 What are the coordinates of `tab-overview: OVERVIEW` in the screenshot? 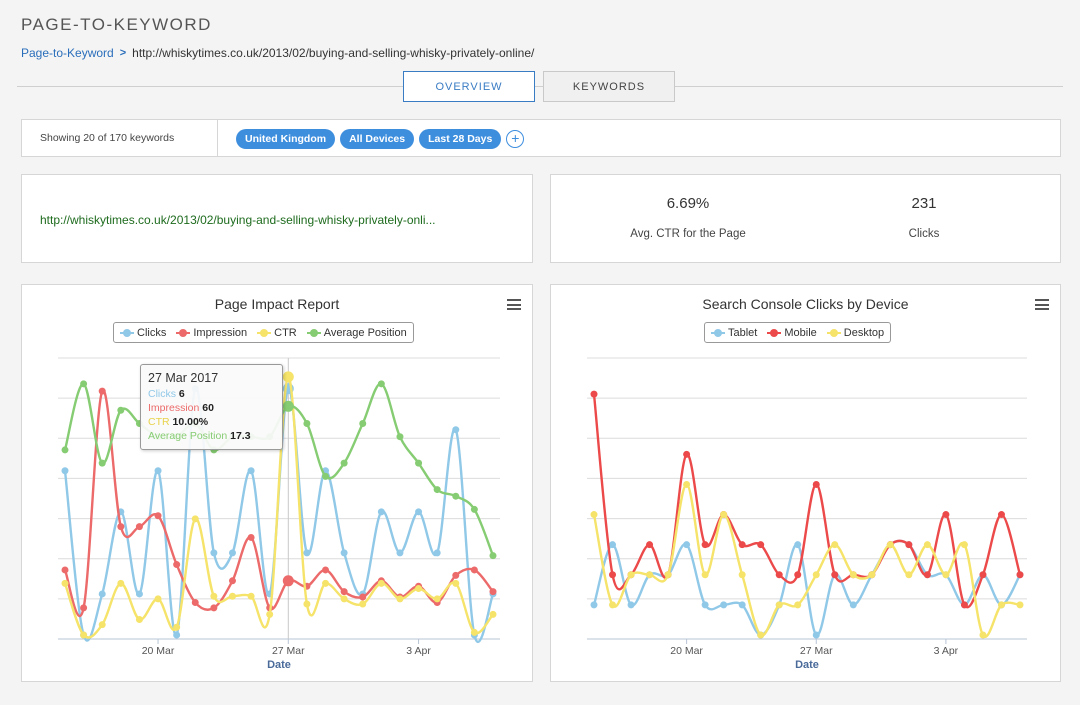 It's located at (469, 86).